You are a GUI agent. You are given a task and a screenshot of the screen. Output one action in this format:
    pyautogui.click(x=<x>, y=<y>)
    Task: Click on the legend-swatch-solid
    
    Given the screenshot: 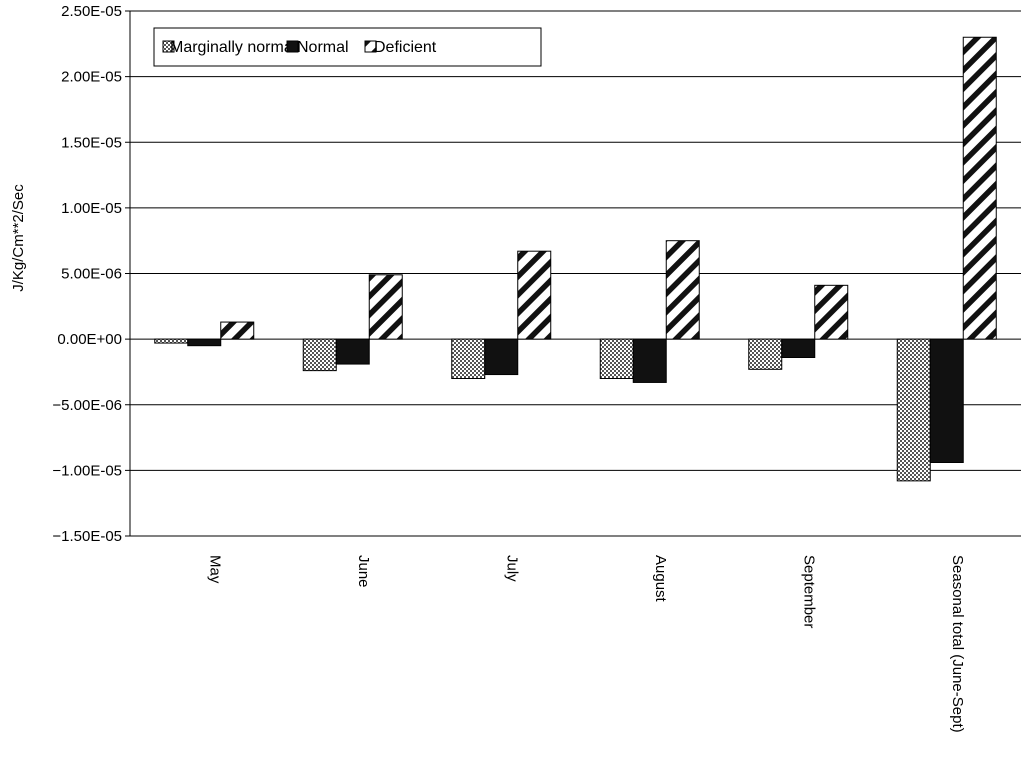 What is the action you would take?
    pyautogui.click(x=292, y=46)
    